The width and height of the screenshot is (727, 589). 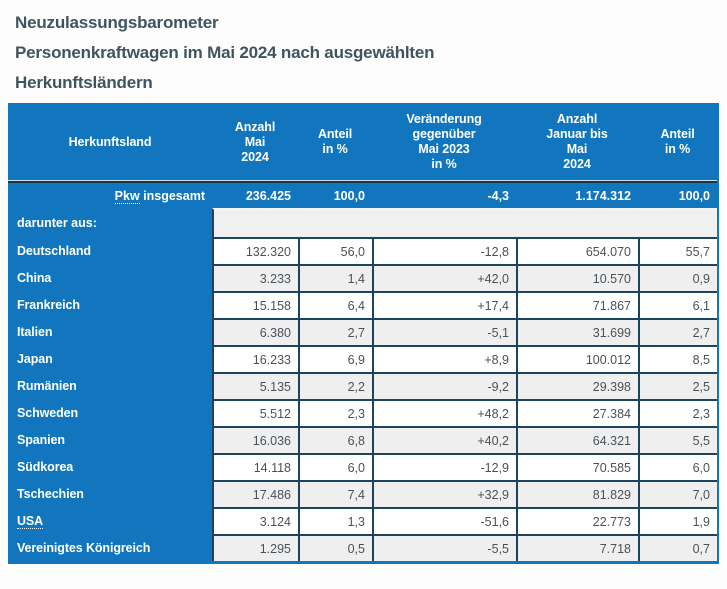 What do you see at coordinates (577, 143) in the screenshot?
I see `column-header-anzahl-jan-mai: Anzahl Januar bis Mai 2024` at bounding box center [577, 143].